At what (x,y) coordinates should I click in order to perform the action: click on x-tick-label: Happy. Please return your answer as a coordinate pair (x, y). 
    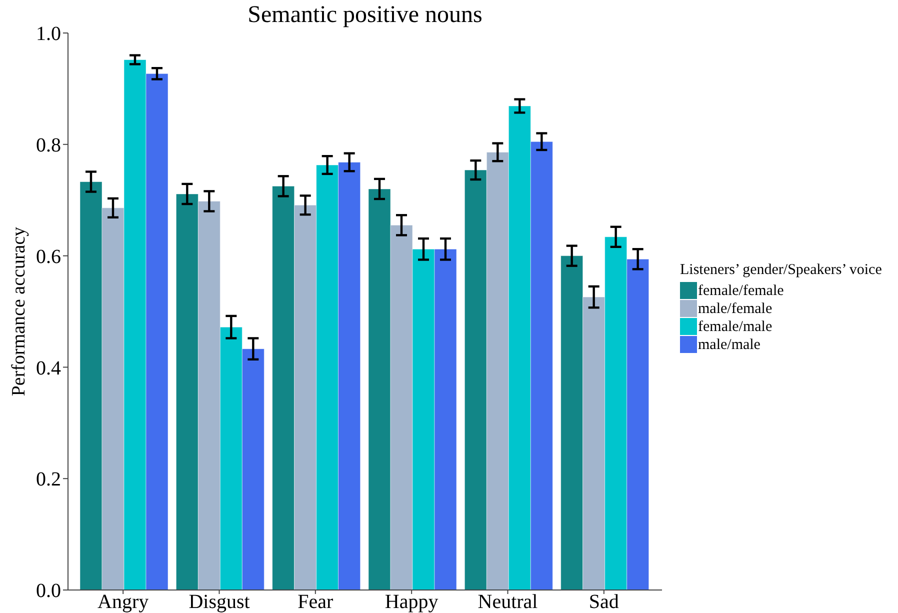
    Looking at the image, I should click on (411, 602).